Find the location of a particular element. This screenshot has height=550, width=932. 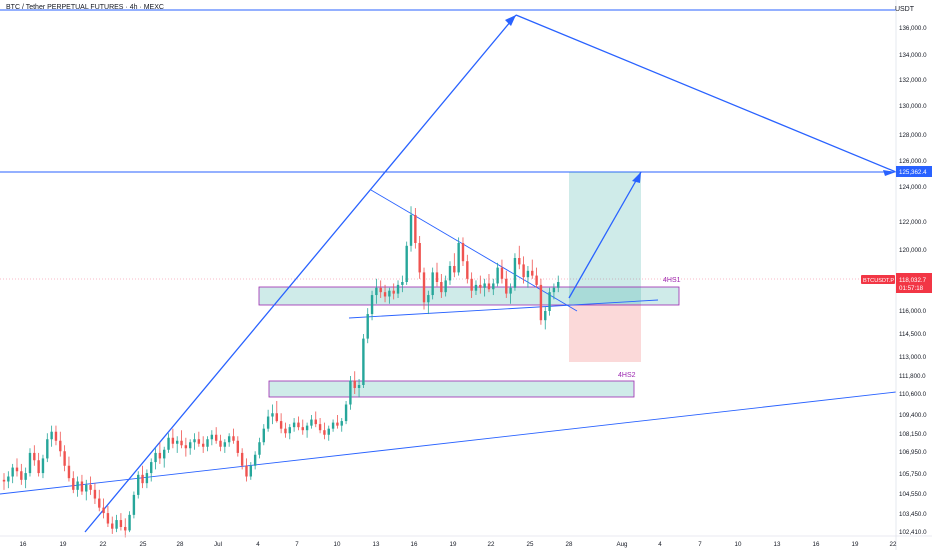

y-tick-label: 134,000.0 is located at coordinates (913, 55).